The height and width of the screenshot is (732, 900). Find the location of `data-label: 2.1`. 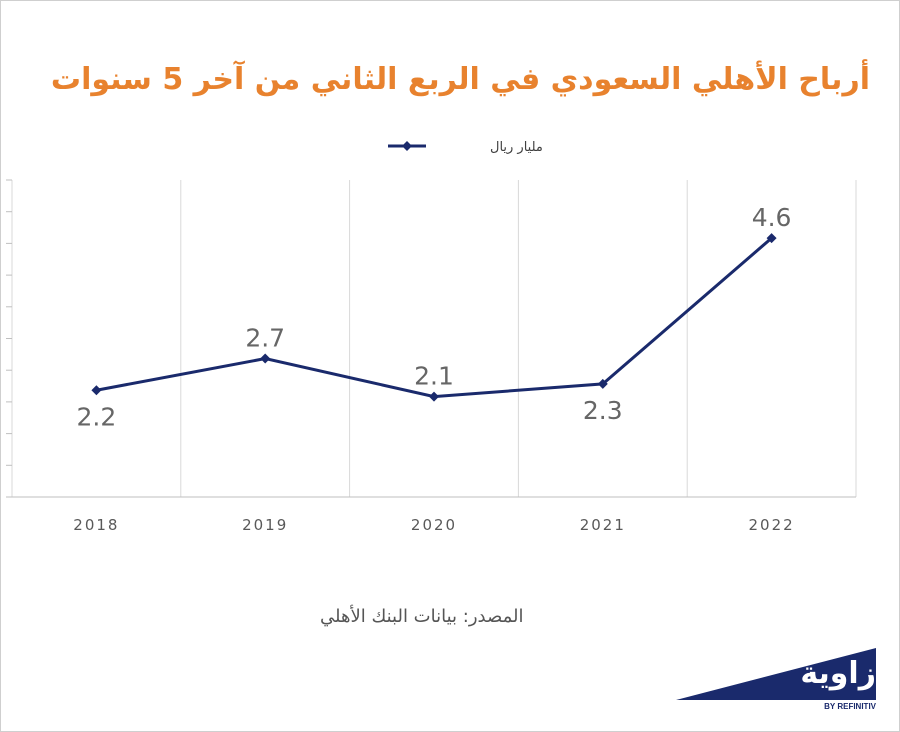

data-label: 2.1 is located at coordinates (434, 376).